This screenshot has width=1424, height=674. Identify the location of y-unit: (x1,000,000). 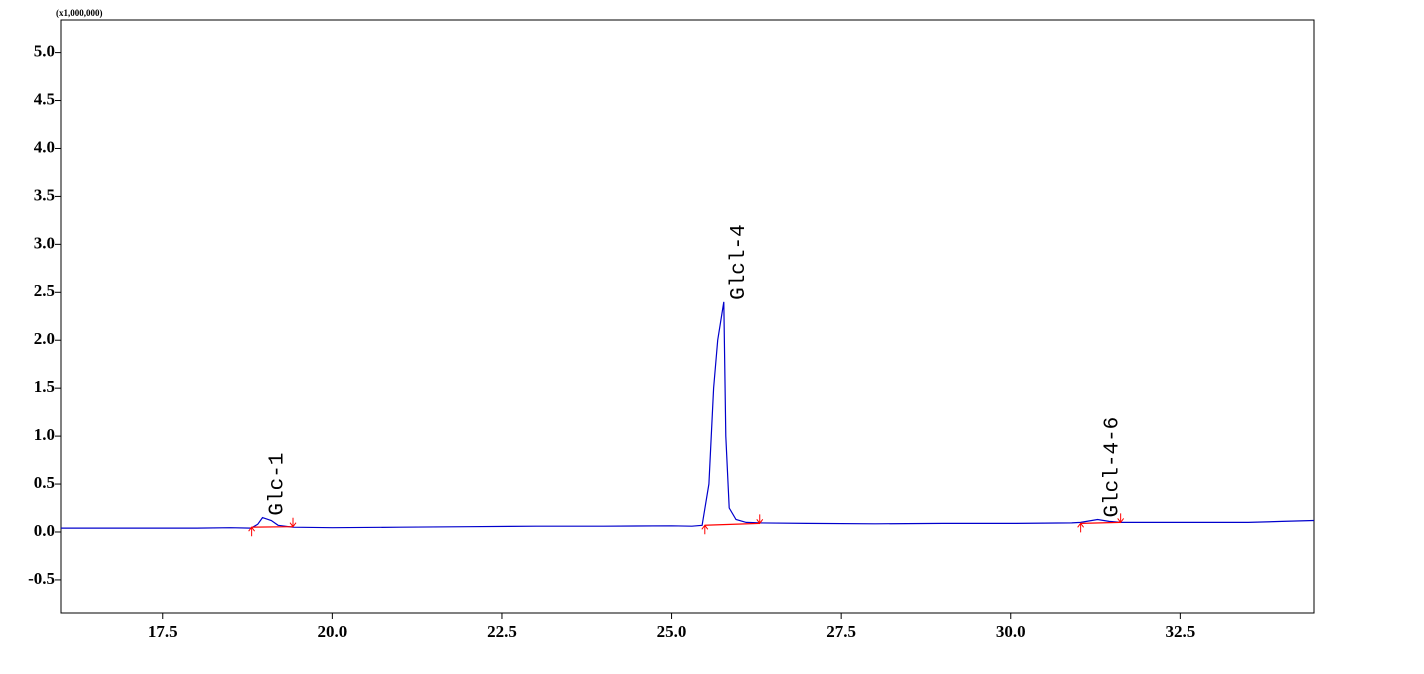
(79, 13).